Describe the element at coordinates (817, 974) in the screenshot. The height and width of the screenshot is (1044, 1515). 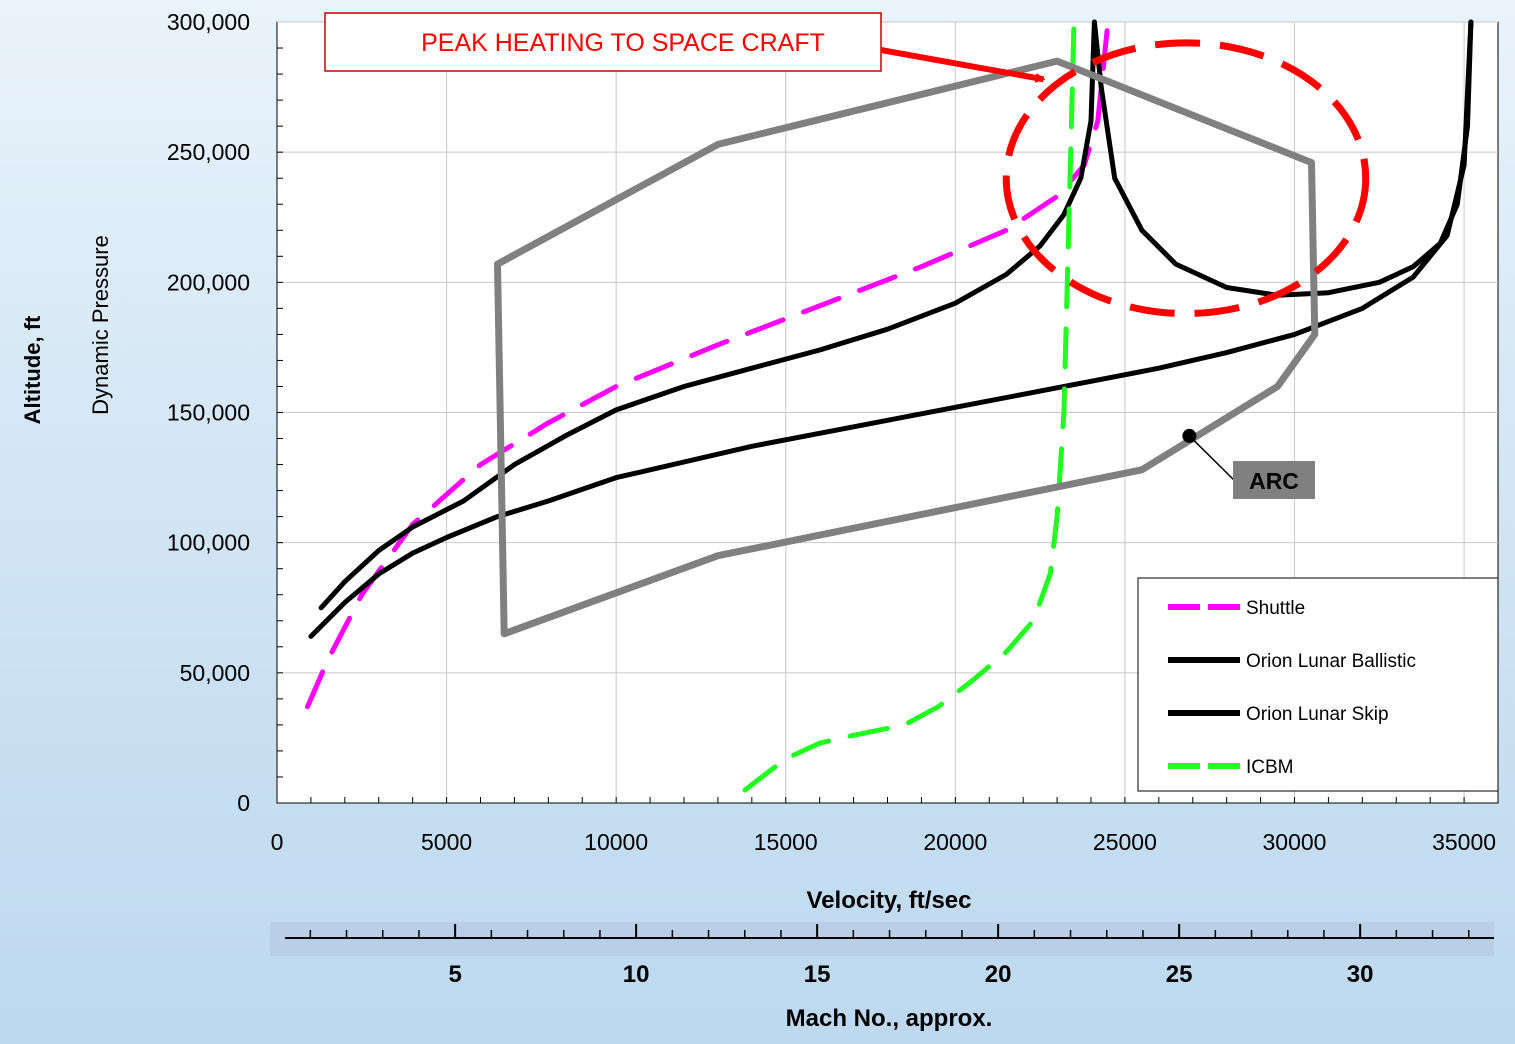
I see `mach-tick-label: 15` at that location.